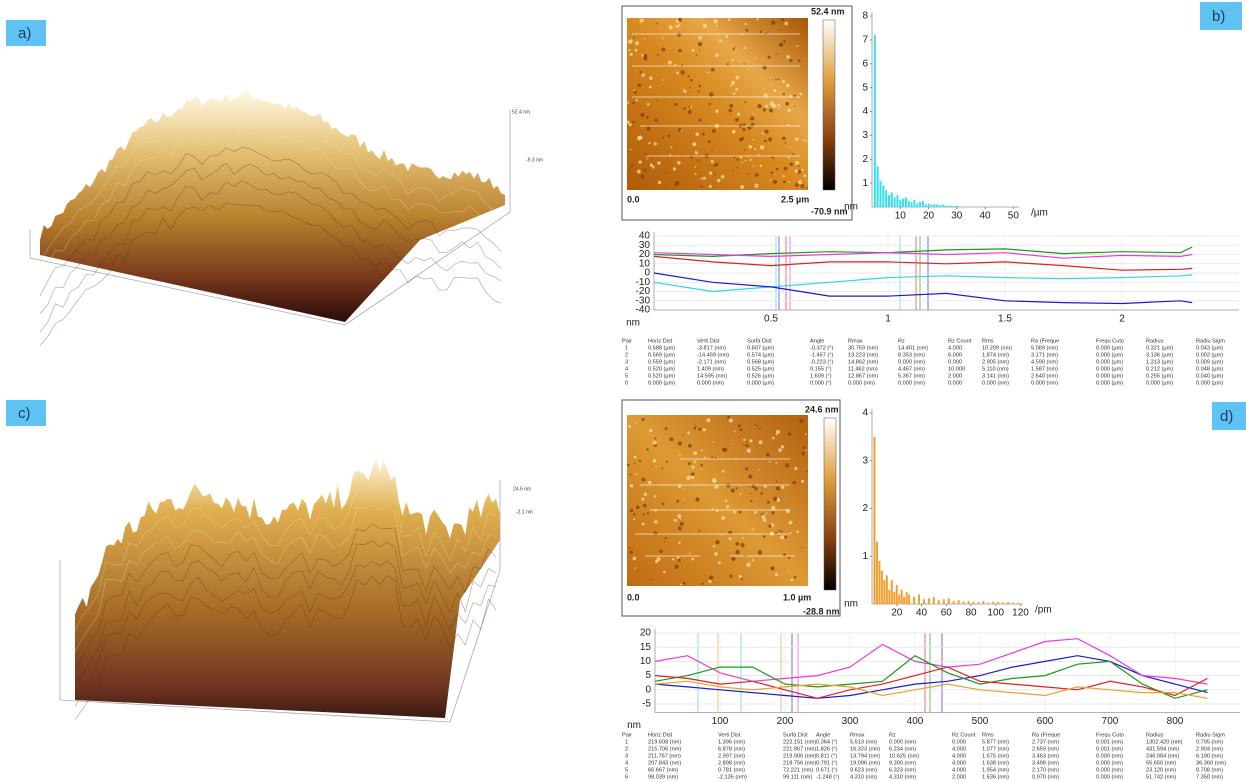 This screenshot has height=782, width=1246. I want to click on y-axis-label: nm, so click(633, 323).